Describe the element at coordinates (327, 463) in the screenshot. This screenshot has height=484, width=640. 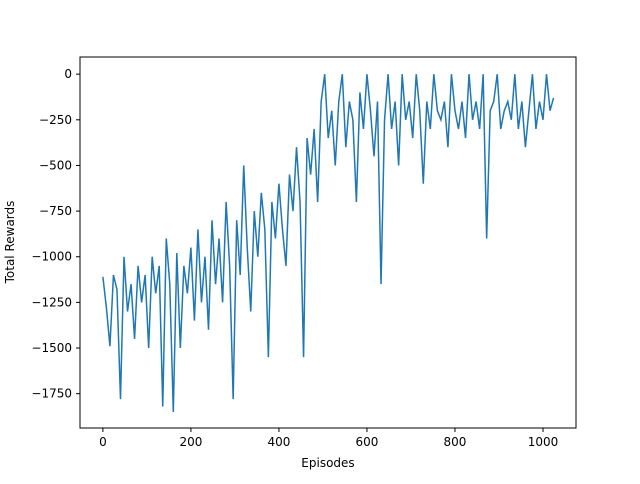
I see `x-axis-label: Episodes` at that location.